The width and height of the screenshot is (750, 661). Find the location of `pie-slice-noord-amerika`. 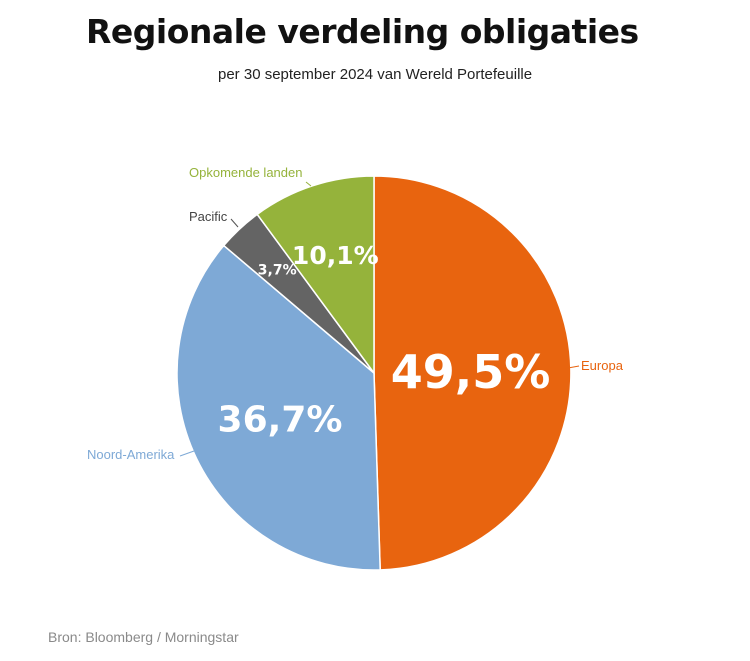

pie-slice-noord-amerika is located at coordinates (278, 407).